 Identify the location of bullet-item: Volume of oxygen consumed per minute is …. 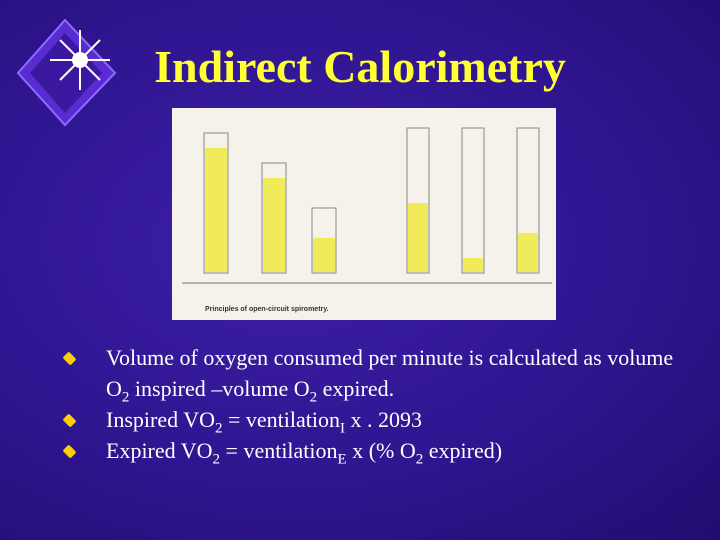
(372, 374).